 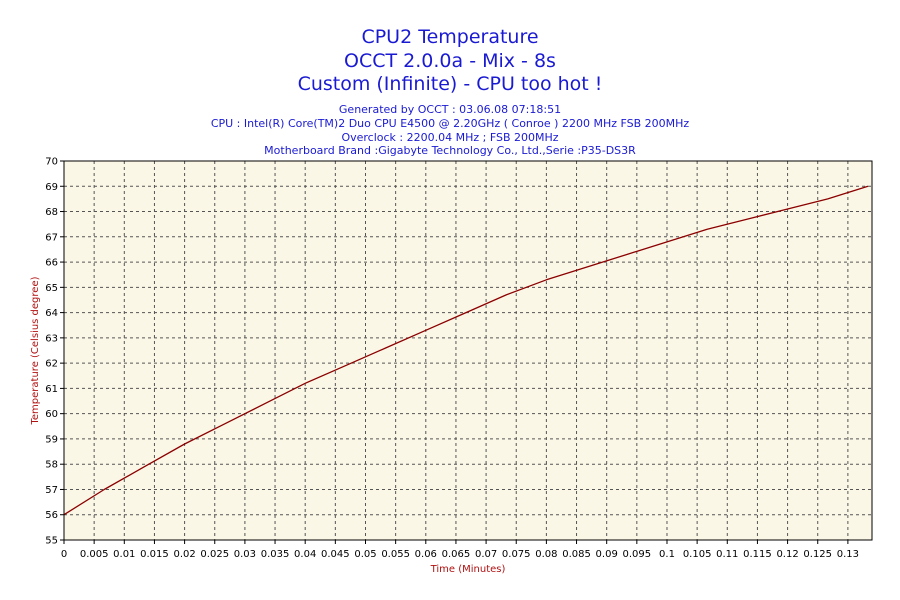 What do you see at coordinates (51, 364) in the screenshot?
I see `y-tick-label: 62` at bounding box center [51, 364].